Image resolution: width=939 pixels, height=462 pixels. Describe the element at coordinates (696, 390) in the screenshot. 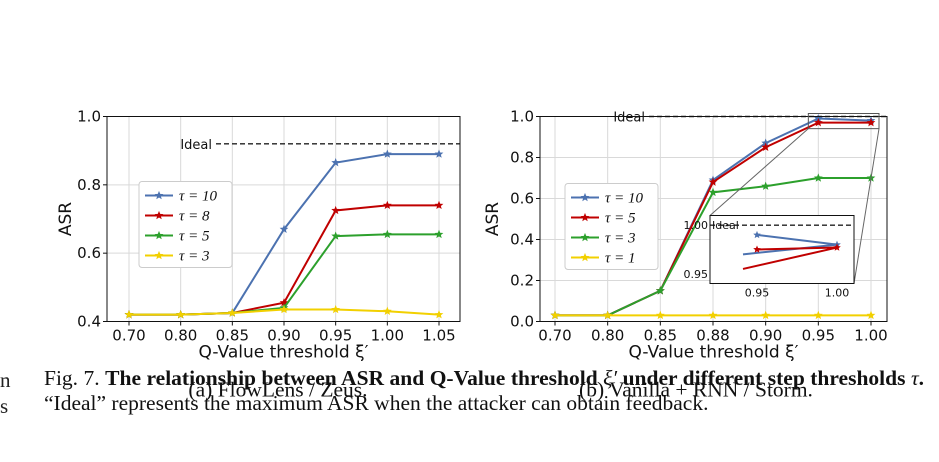

I see `subcaption: (b) Vanilla + RNN / Storm.` at that location.